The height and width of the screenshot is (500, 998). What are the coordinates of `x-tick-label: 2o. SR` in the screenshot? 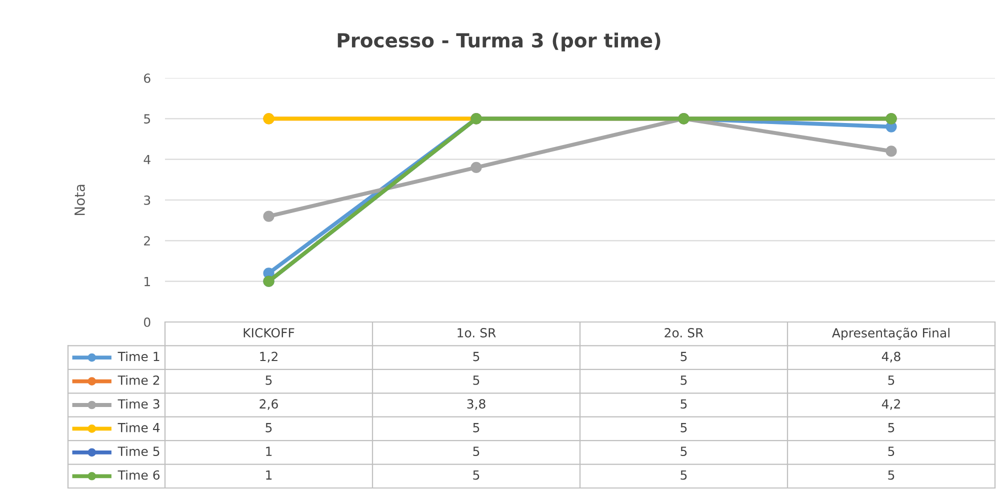 It's located at (684, 333).